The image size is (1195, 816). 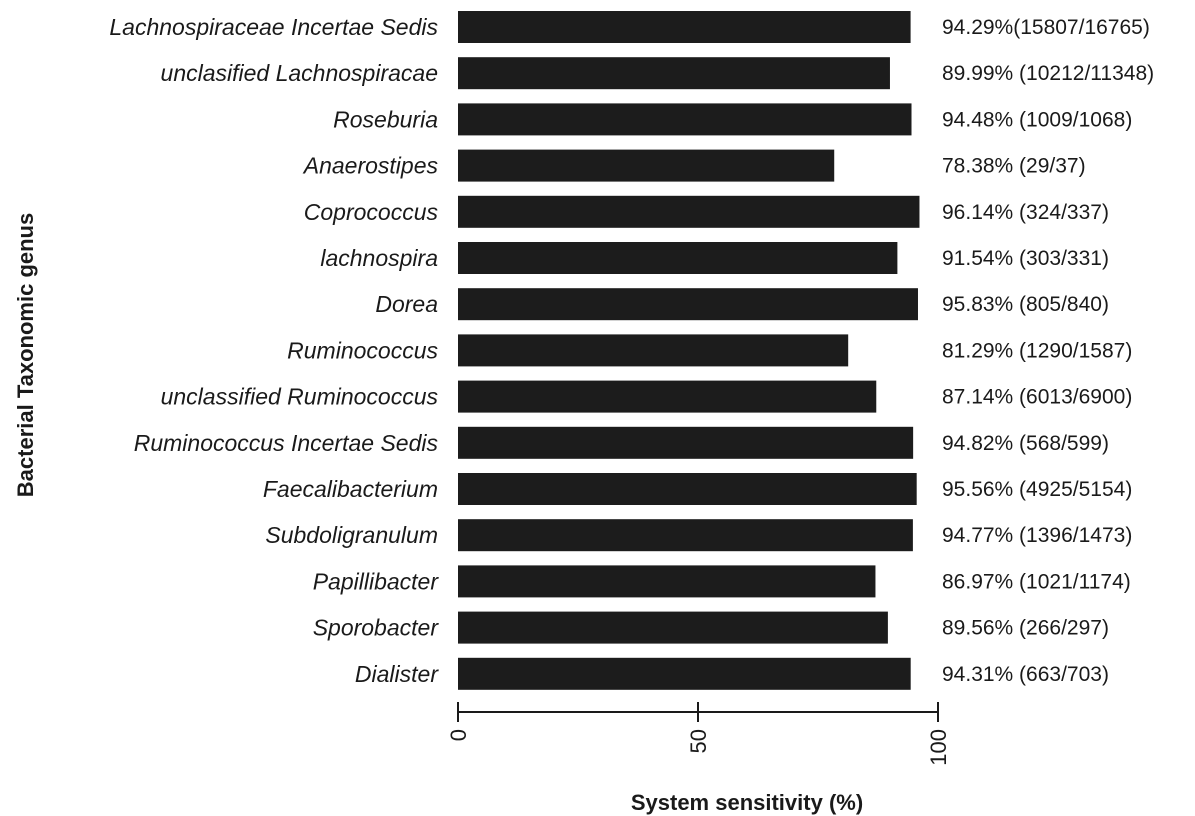 What do you see at coordinates (938, 747) in the screenshot?
I see `x-tick-label: 100` at bounding box center [938, 747].